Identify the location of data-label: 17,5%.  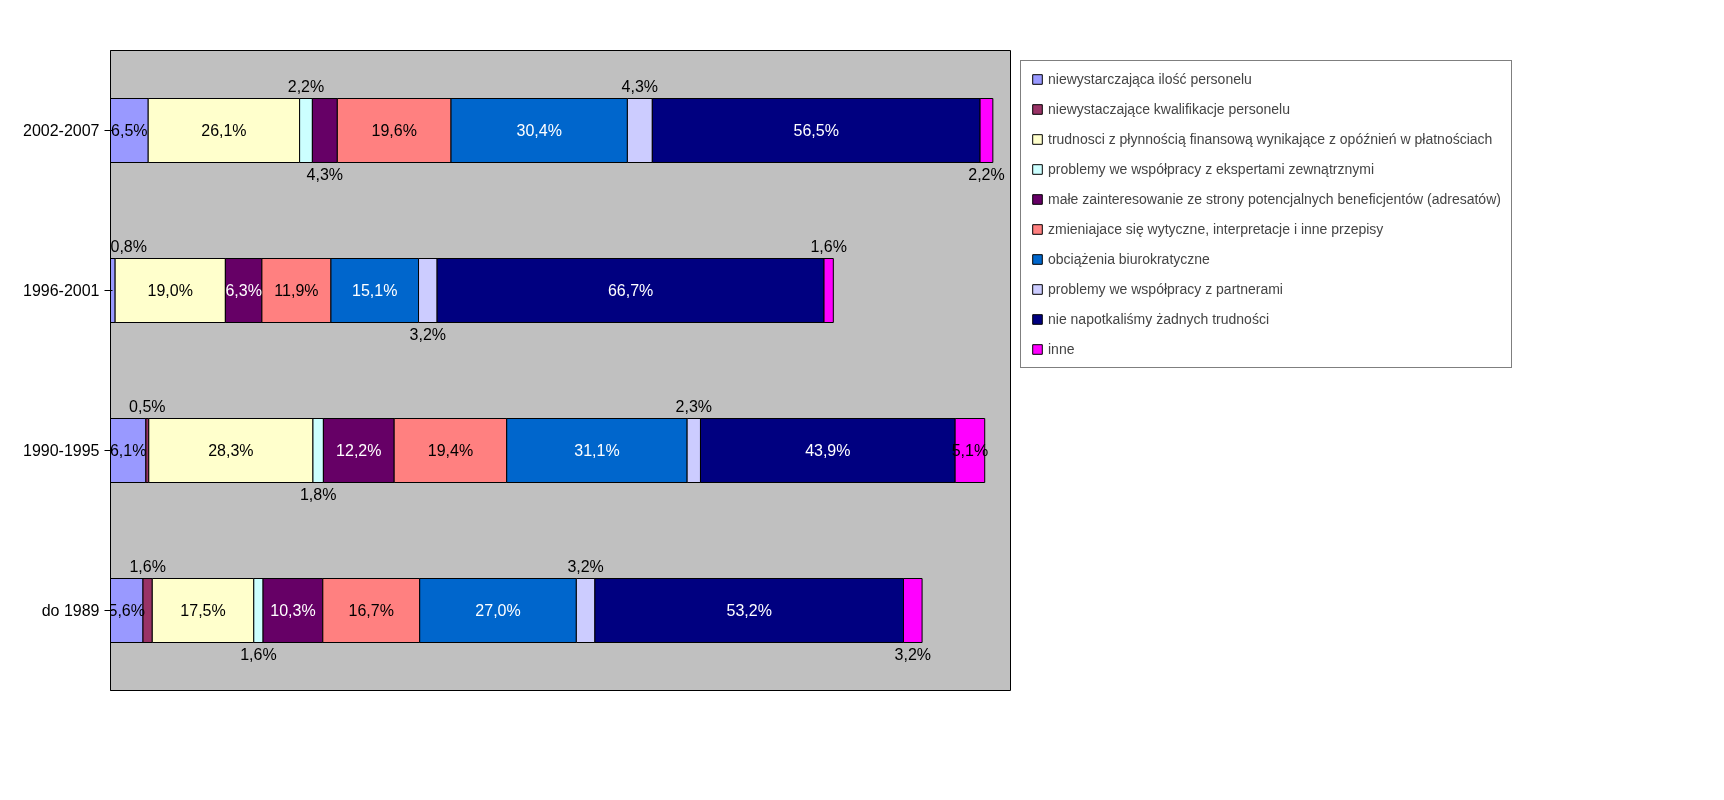
(203, 610).